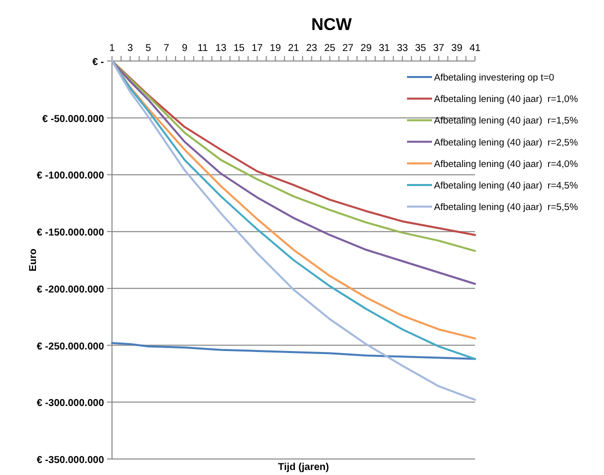 The height and width of the screenshot is (475, 604). Describe the element at coordinates (33, 260) in the screenshot. I see `y-axis-title: Euro` at that location.